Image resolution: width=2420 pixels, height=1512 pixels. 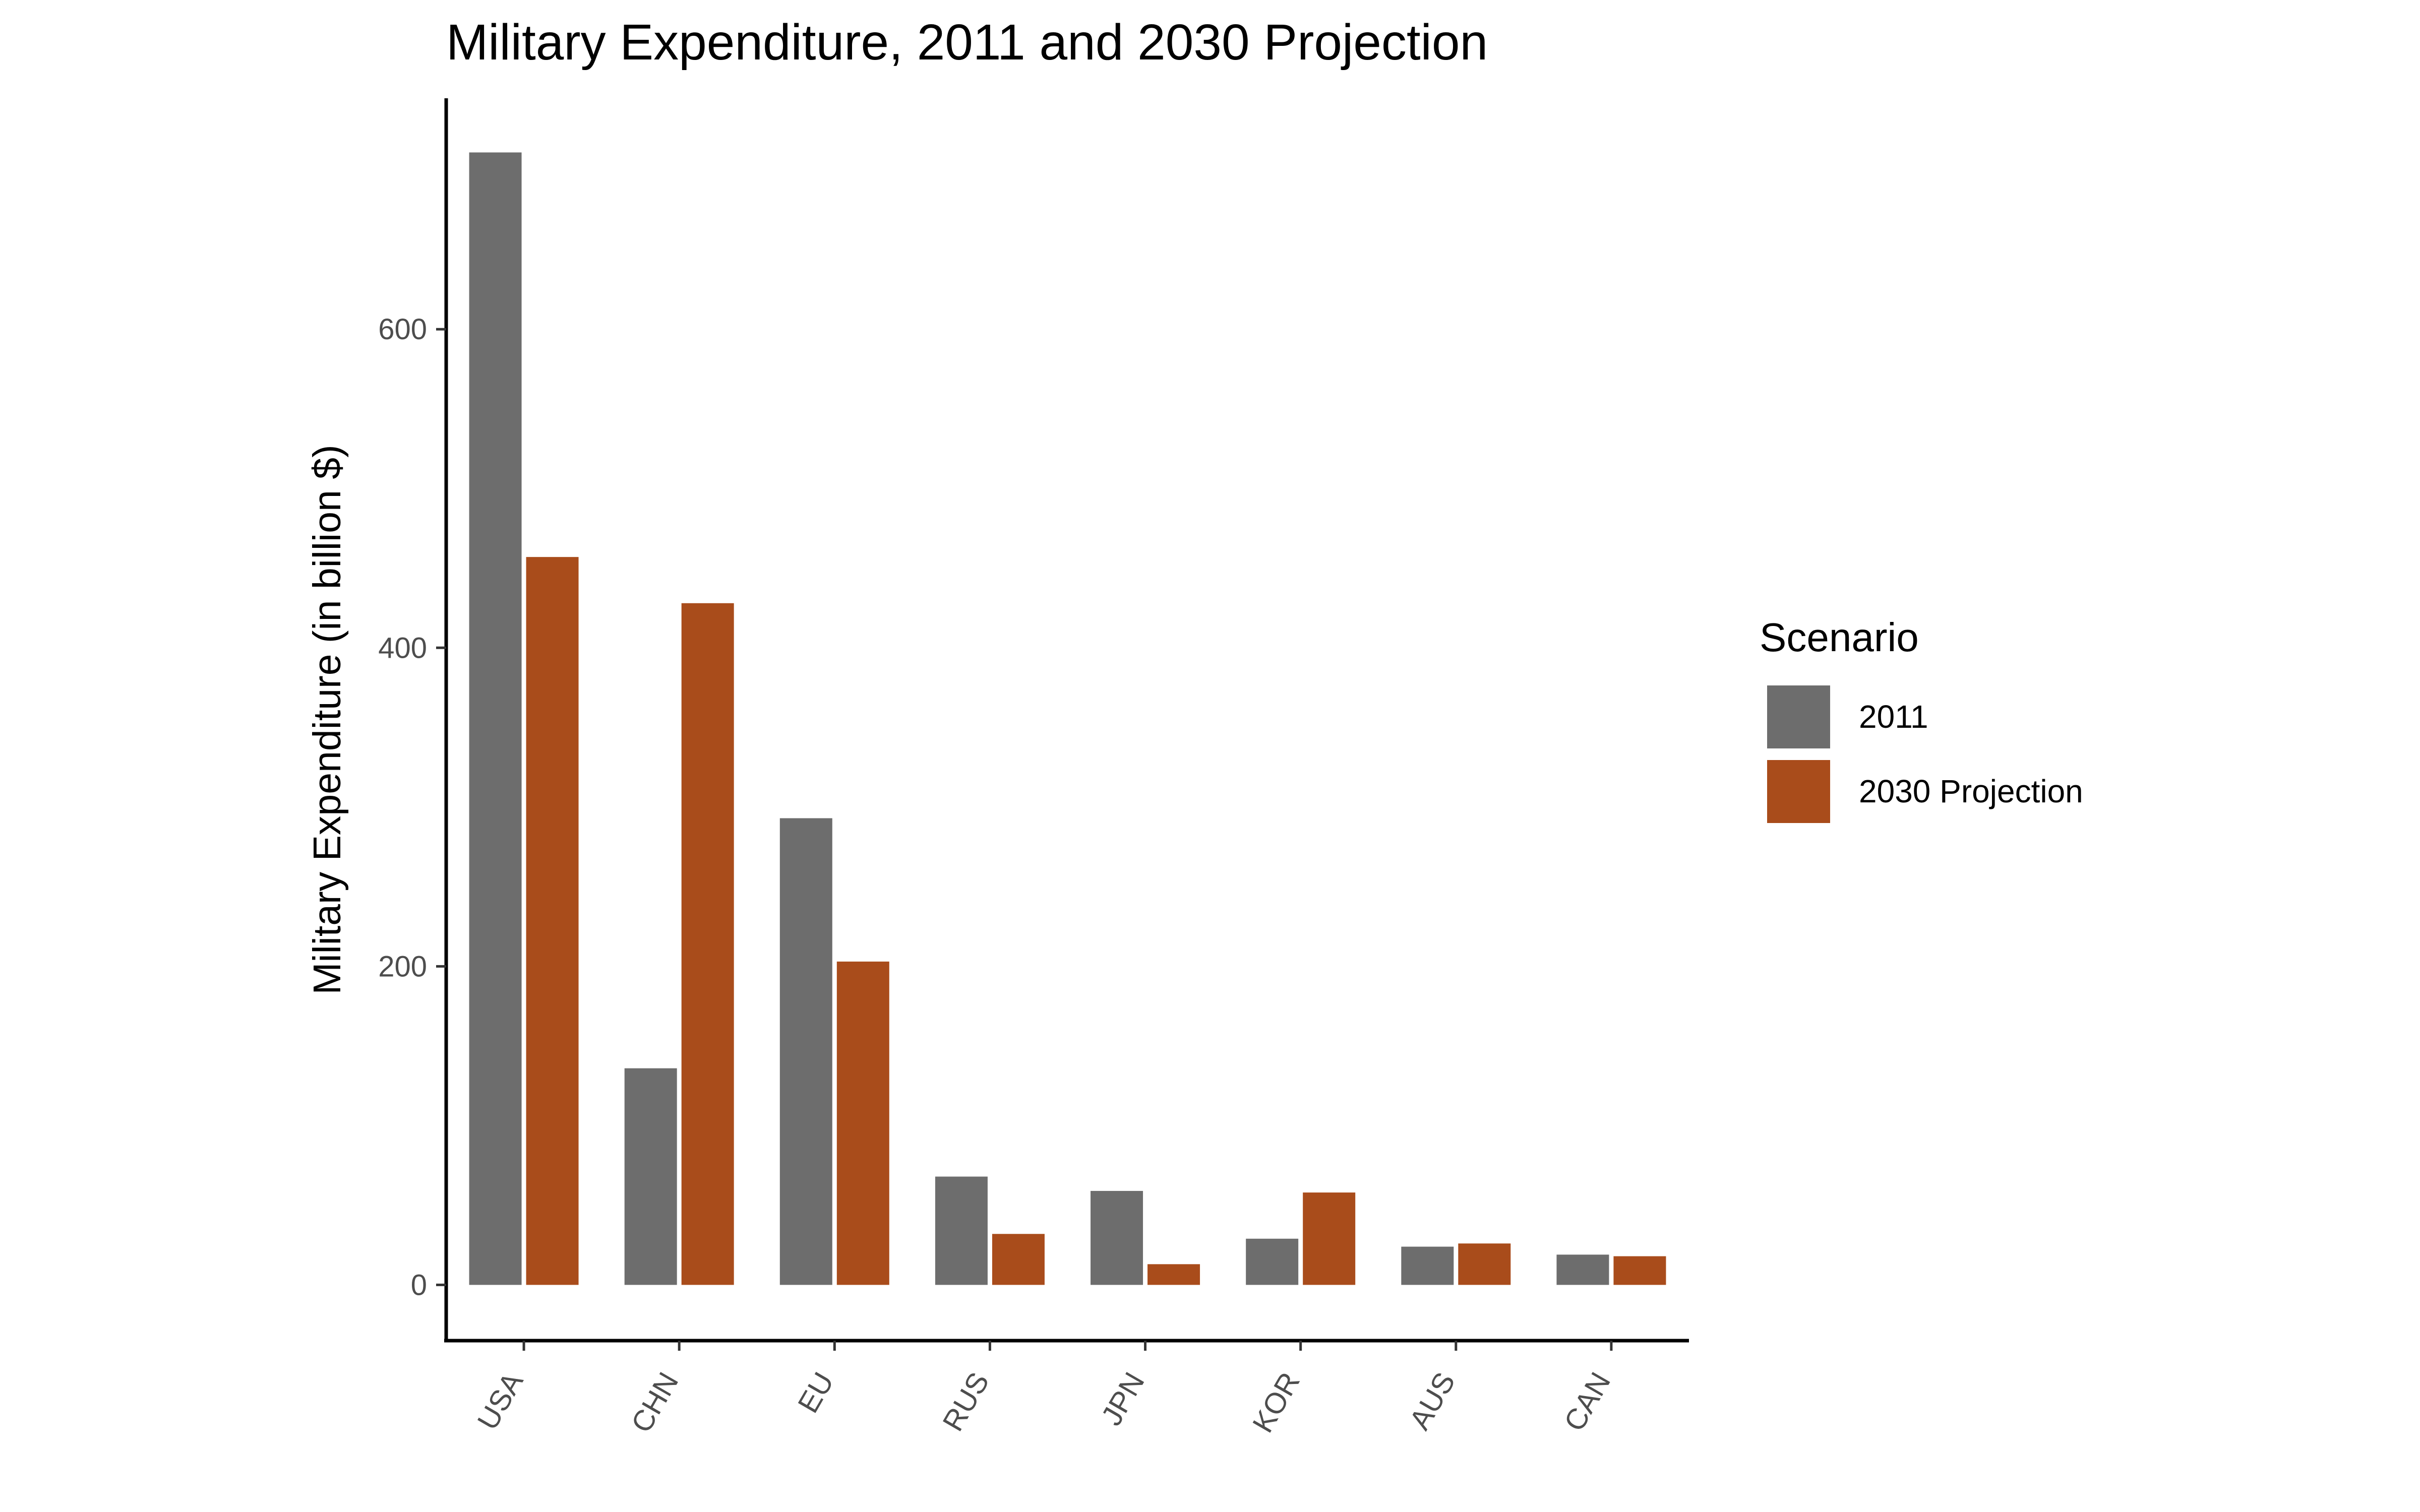 What do you see at coordinates (1123, 1399) in the screenshot?
I see `x-tick-label: JPN` at bounding box center [1123, 1399].